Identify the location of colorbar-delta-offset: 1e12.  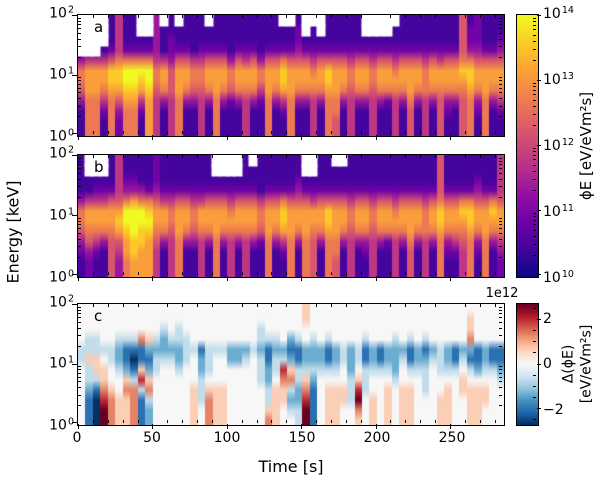
(502, 293).